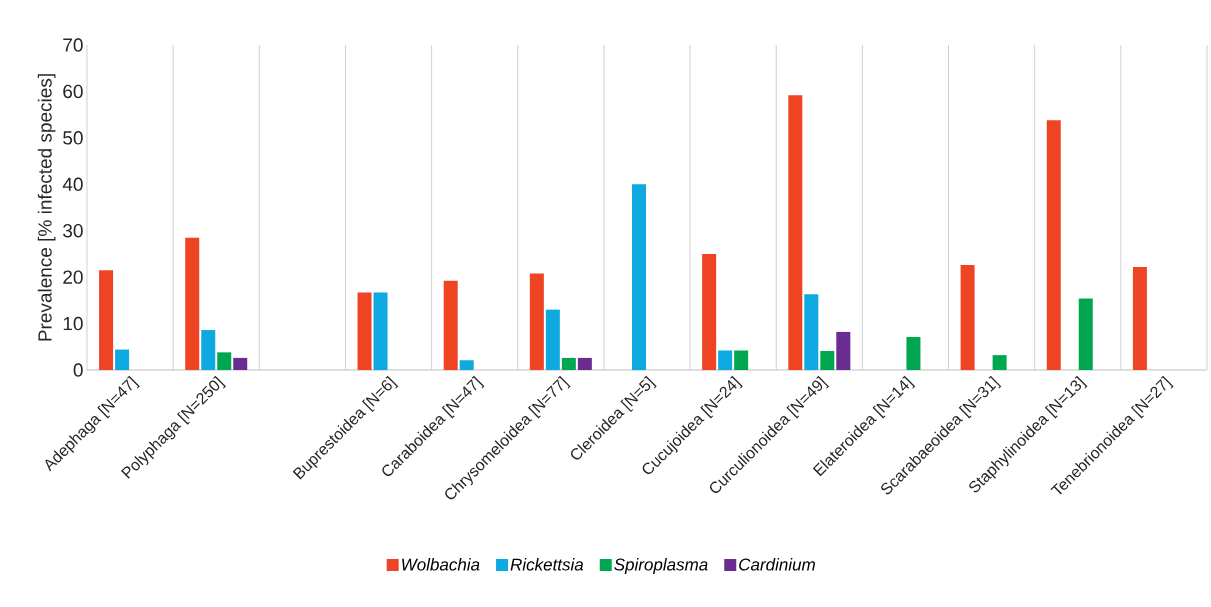 This screenshot has height=607, width=1211. Describe the element at coordinates (78, 370) in the screenshot. I see `y-tick-label: 0` at that location.